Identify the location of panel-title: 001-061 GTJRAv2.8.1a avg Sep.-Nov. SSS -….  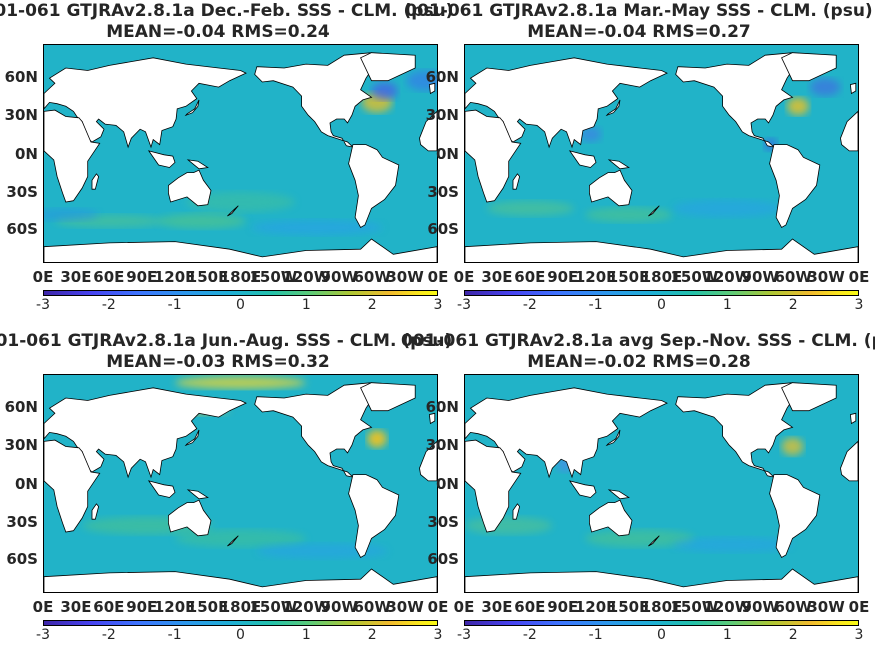
(638, 341).